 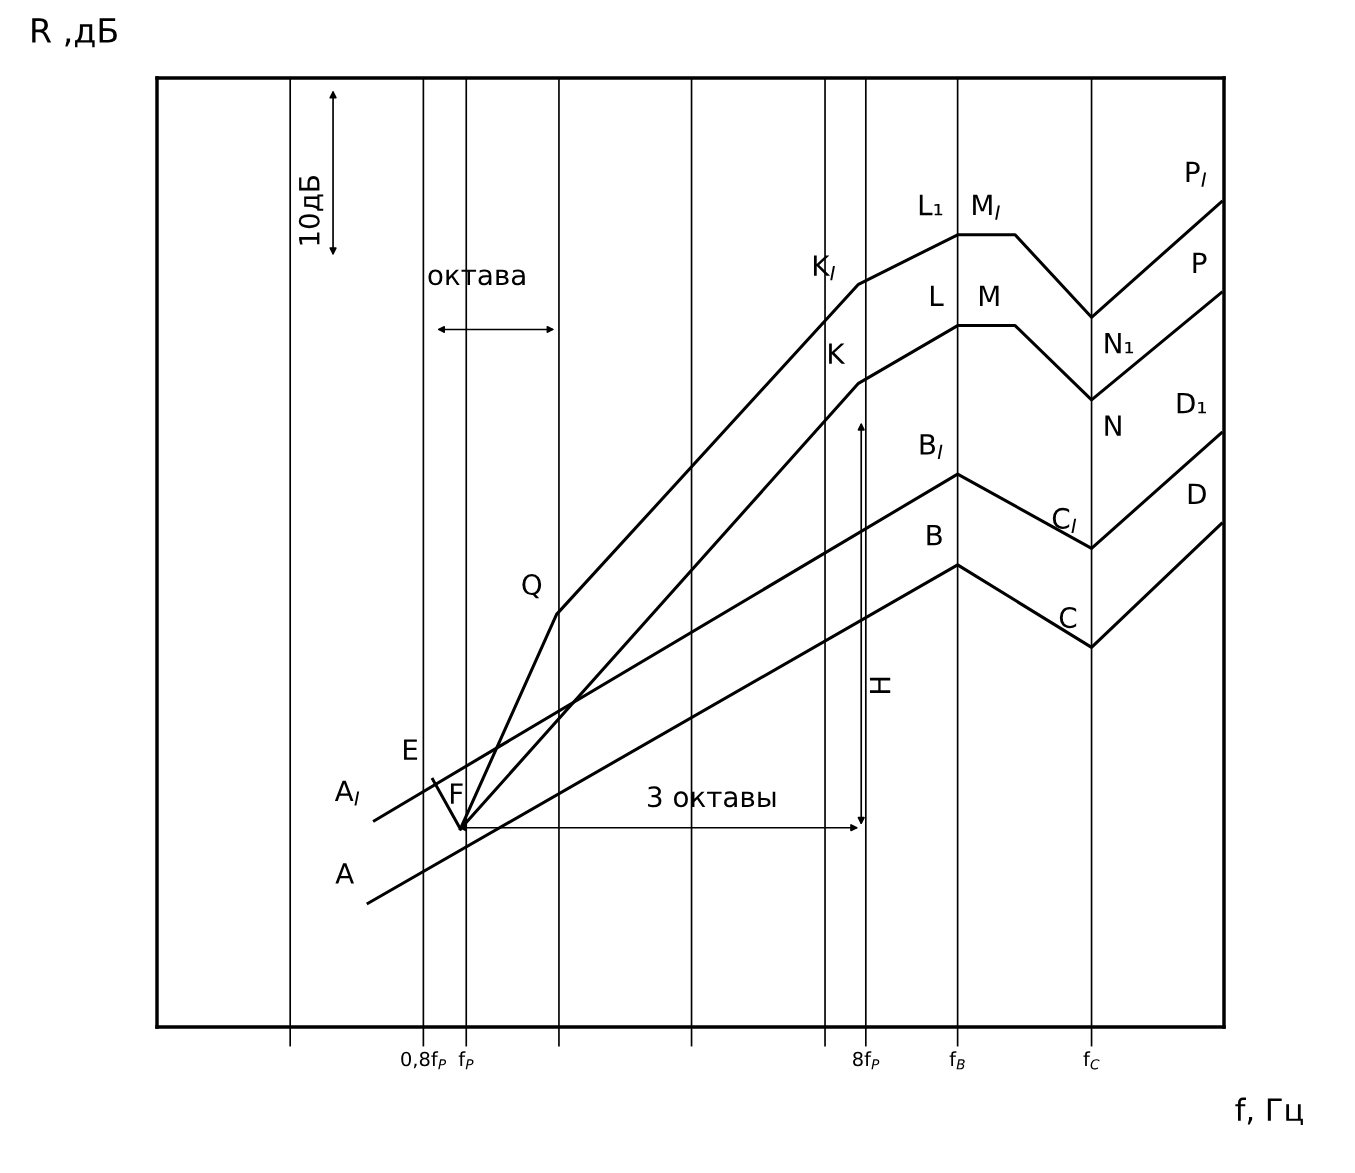 I want to click on annotation: C$_{I}$, so click(x=1064, y=520).